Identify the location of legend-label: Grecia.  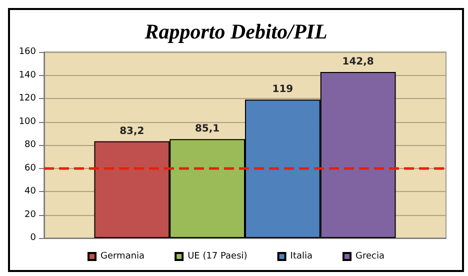
(370, 257).